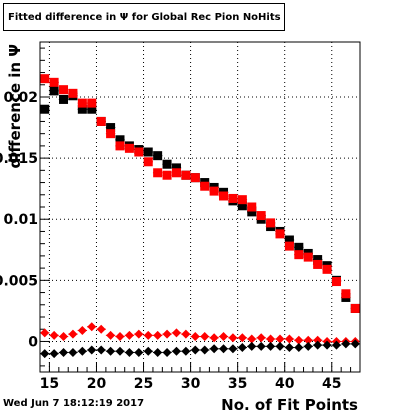 Image resolution: width=400 pixels, height=414 pixels. I want to click on y-tick-label: 0.015, so click(19, 159).